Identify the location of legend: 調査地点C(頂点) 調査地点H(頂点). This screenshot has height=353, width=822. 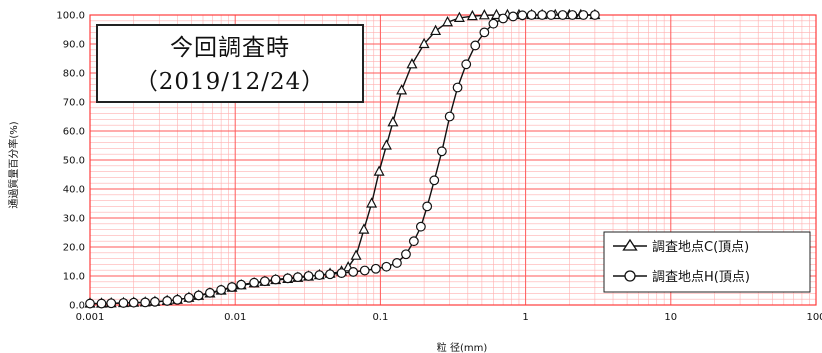
(707, 262).